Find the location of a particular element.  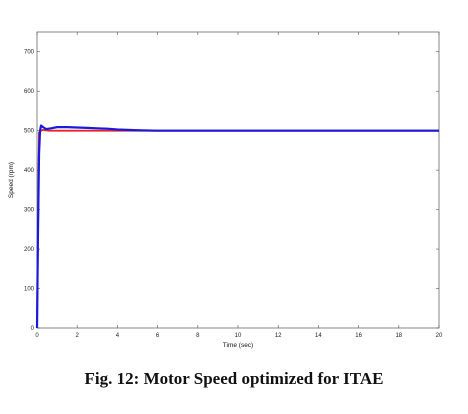

y-tick-label: 600 is located at coordinates (29, 92).